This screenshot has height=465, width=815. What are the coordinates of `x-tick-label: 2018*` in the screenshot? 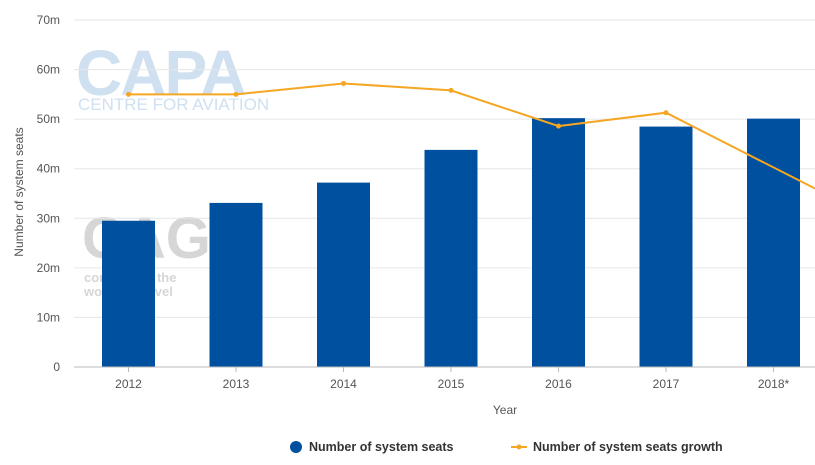 It's located at (774, 384).